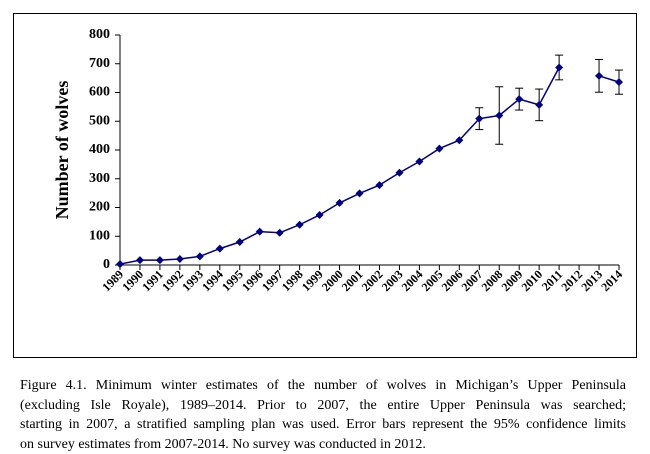  What do you see at coordinates (99, 120) in the screenshot?
I see `y-tick-label: 500` at bounding box center [99, 120].